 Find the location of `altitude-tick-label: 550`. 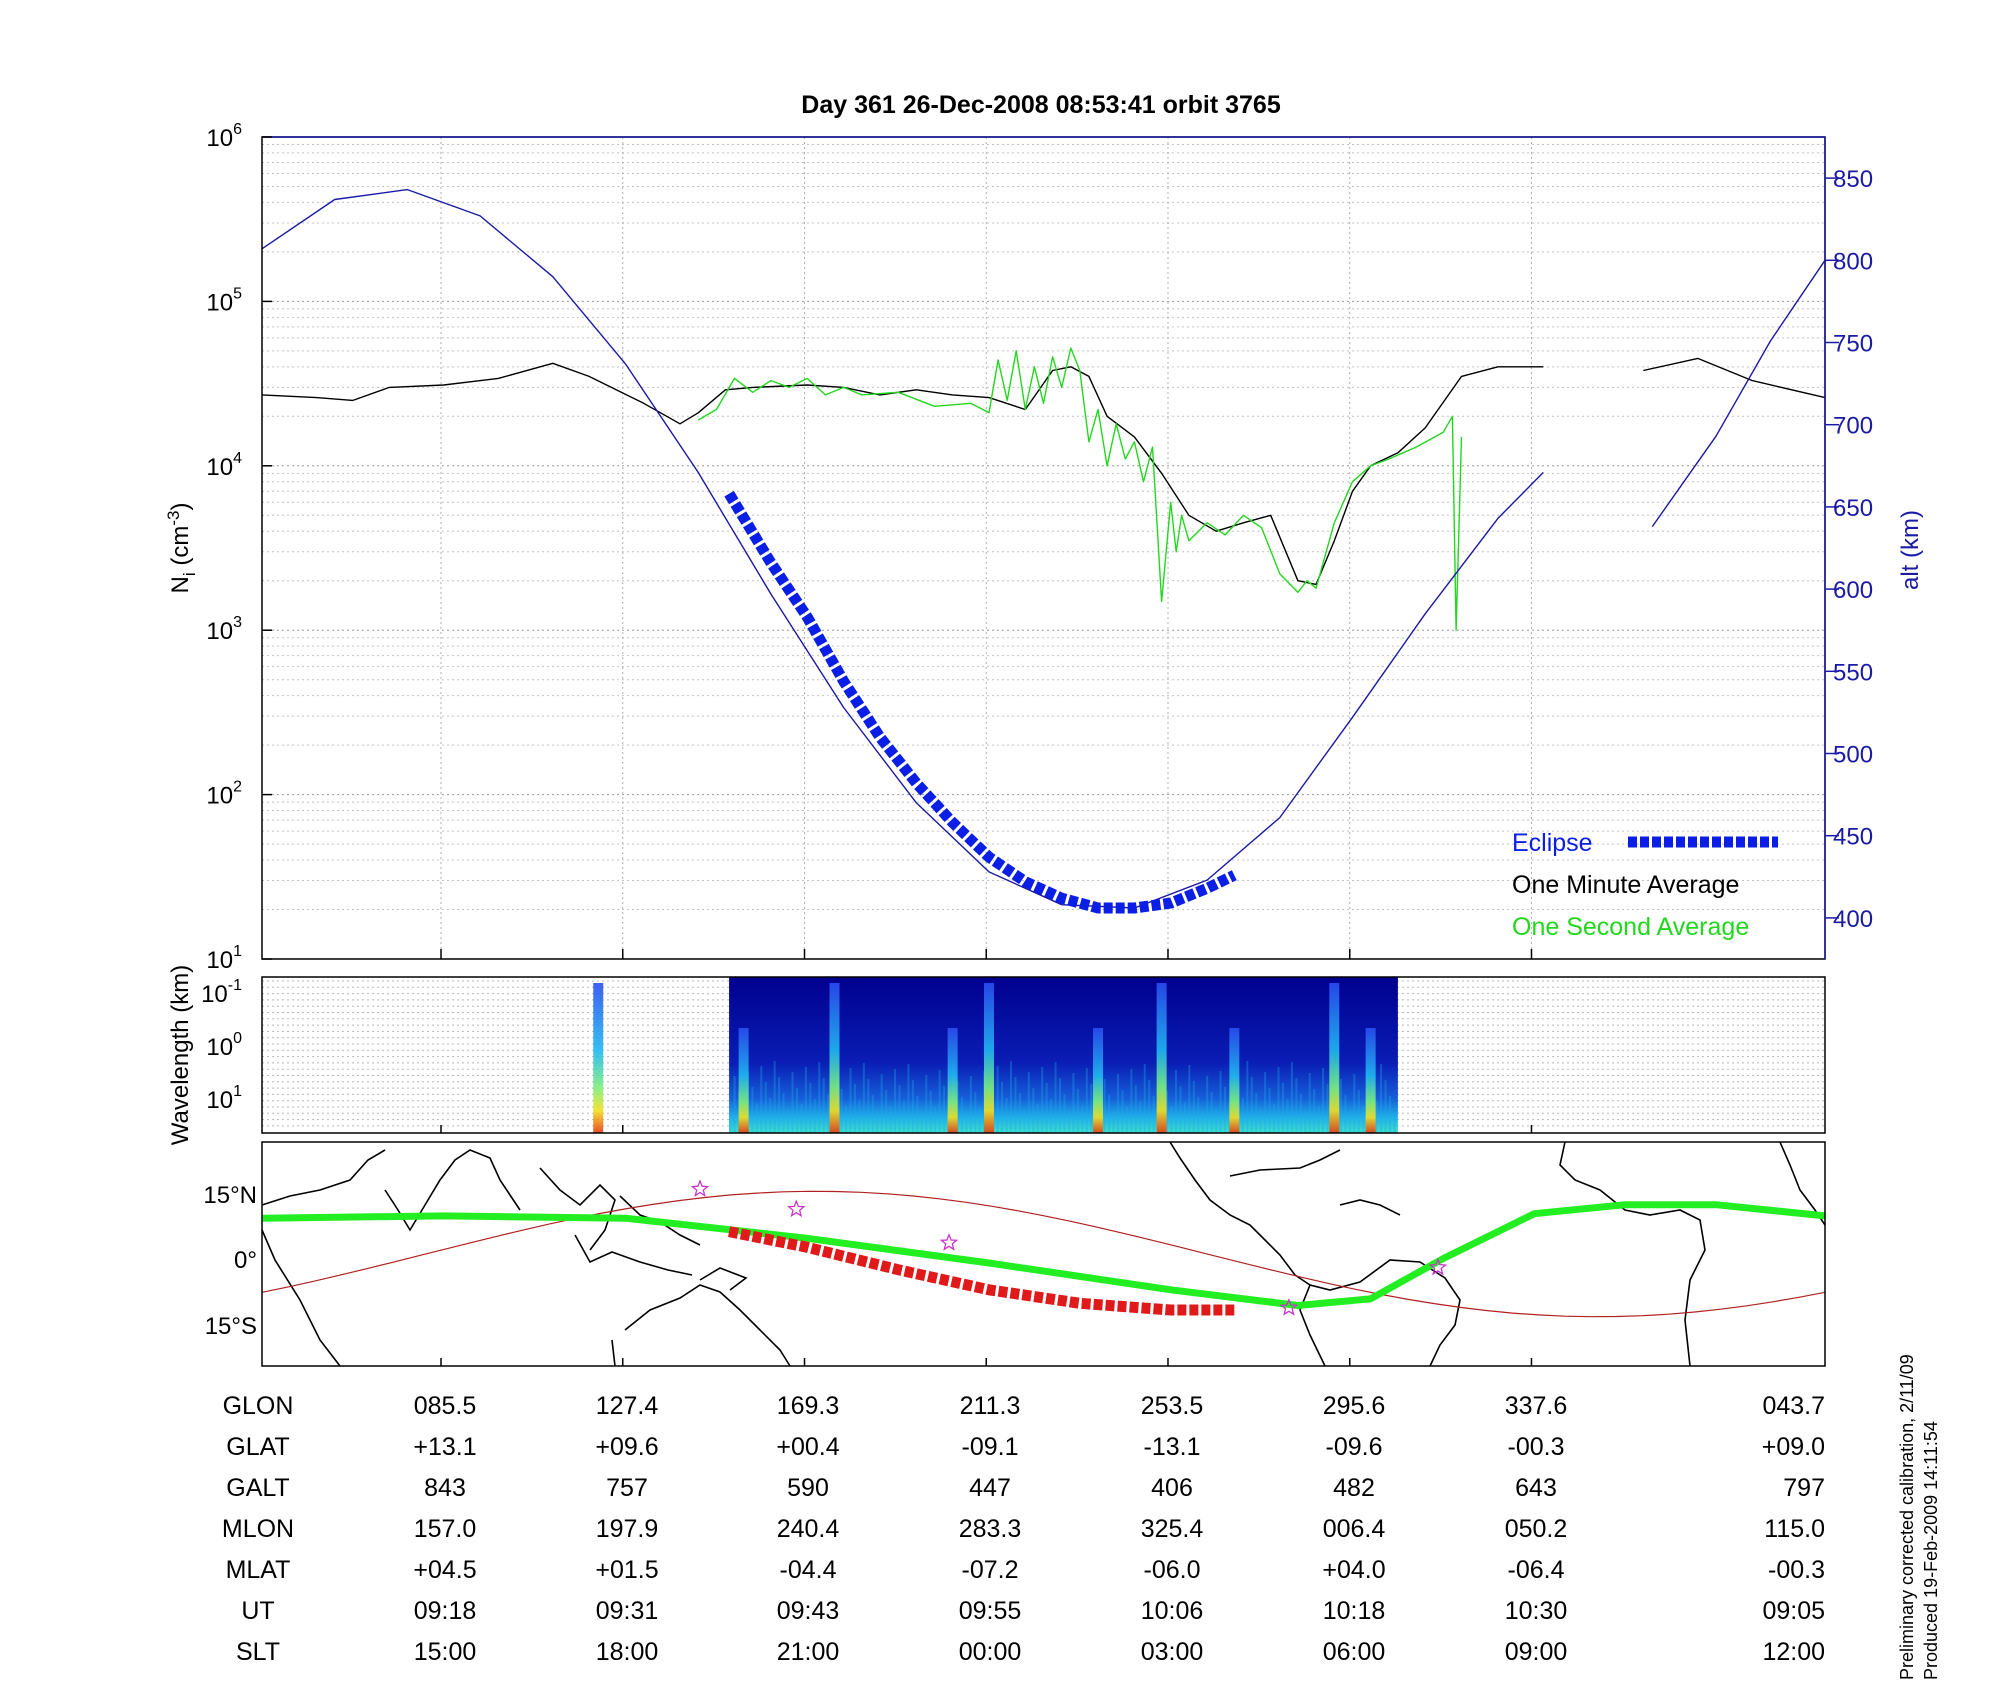

altitude-tick-label: 550 is located at coordinates (1853, 672).